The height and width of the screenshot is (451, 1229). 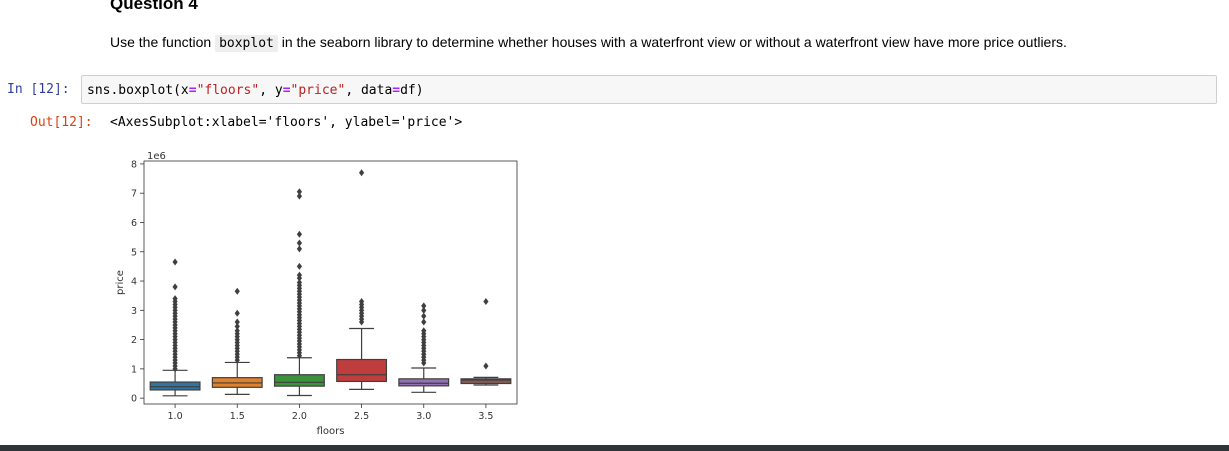 I want to click on input-prompt: In [12]:, so click(x=38, y=89).